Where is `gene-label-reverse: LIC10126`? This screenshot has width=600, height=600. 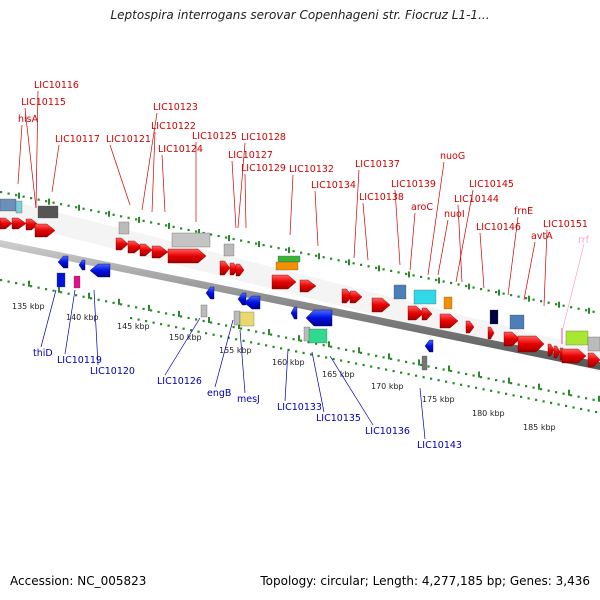 gene-label-reverse: LIC10126 is located at coordinates (179, 381).